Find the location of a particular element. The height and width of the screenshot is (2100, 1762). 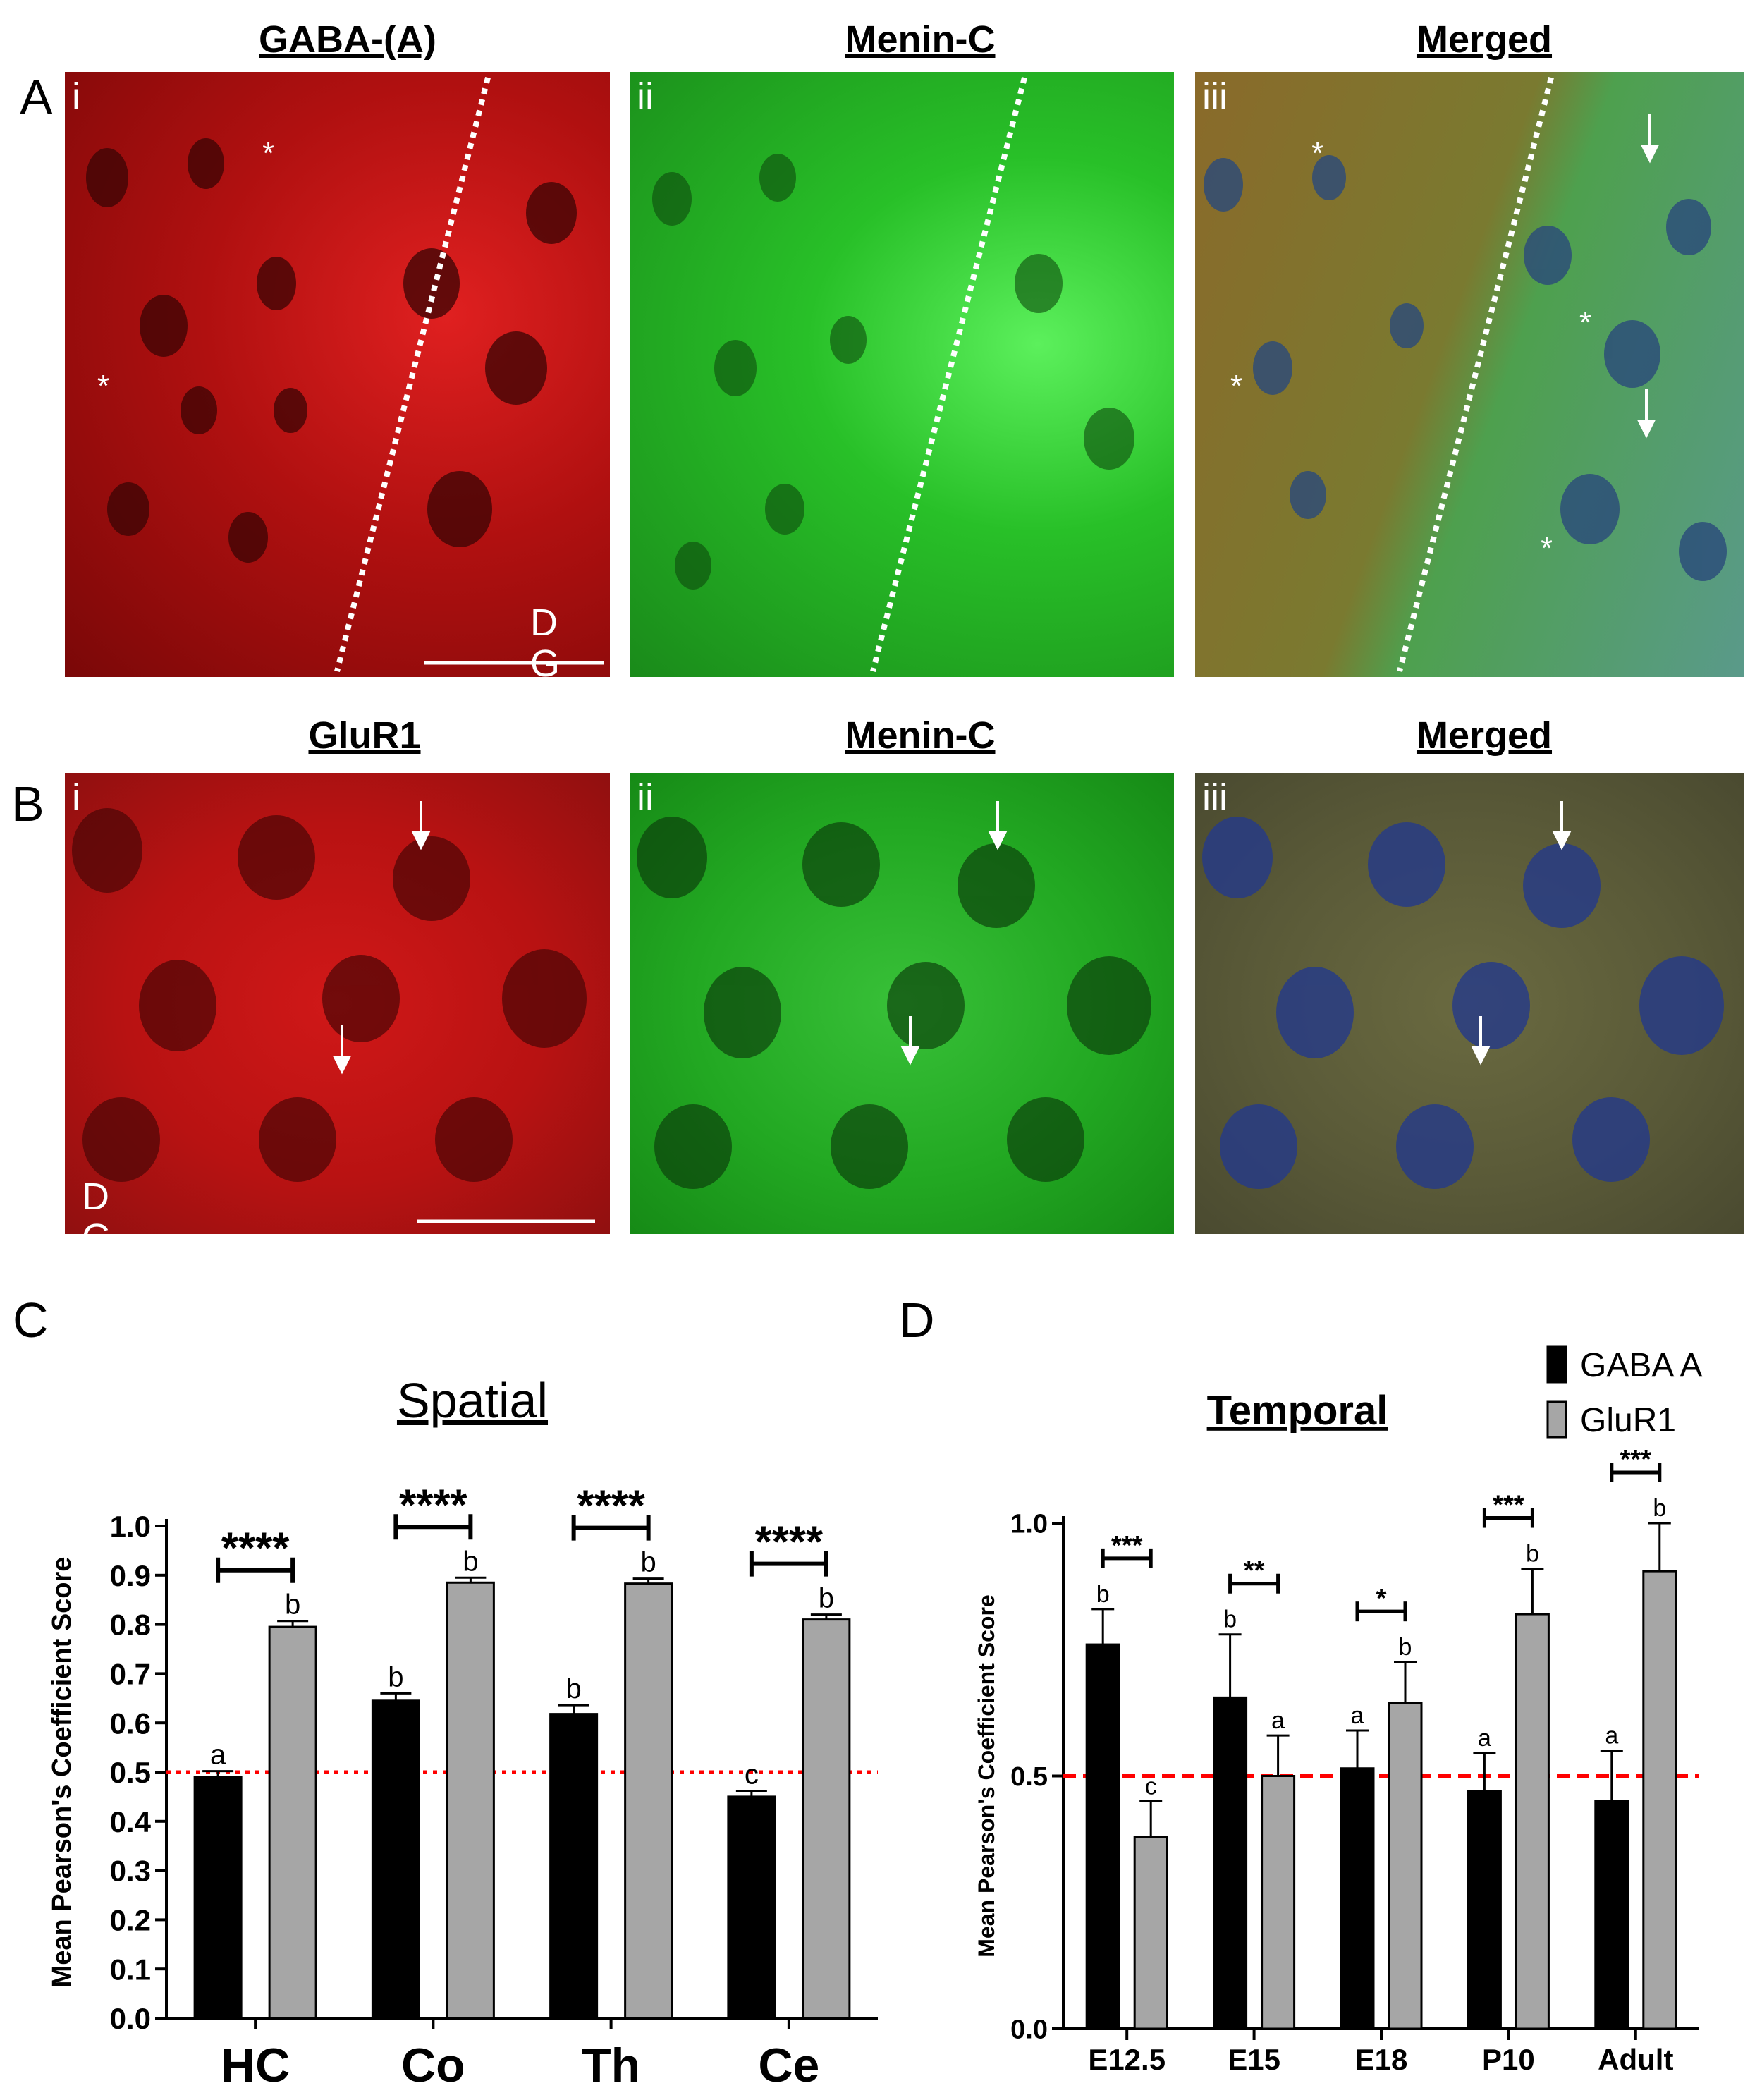

header-menin-c-b: Menin-C is located at coordinates (920, 735).